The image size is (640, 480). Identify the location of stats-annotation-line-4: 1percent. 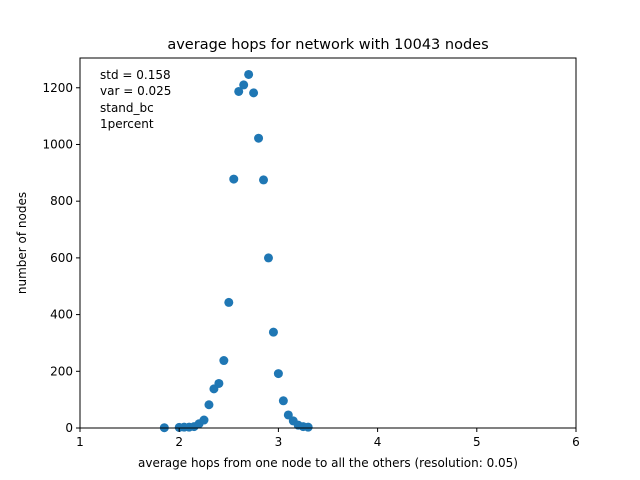
(127, 124).